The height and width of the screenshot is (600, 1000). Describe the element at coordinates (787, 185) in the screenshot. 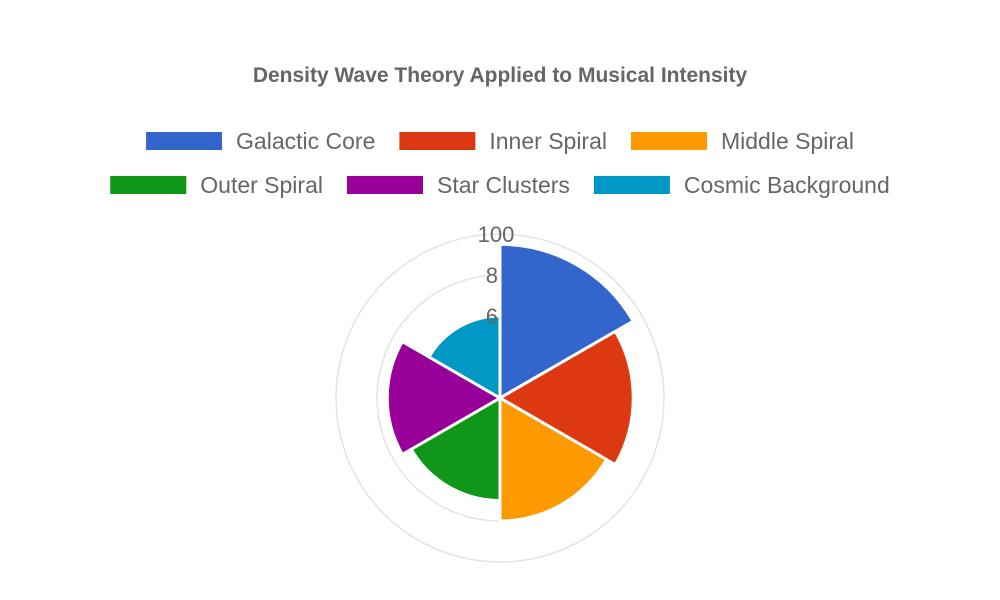

I see `legend-label: Cosmic Background` at that location.